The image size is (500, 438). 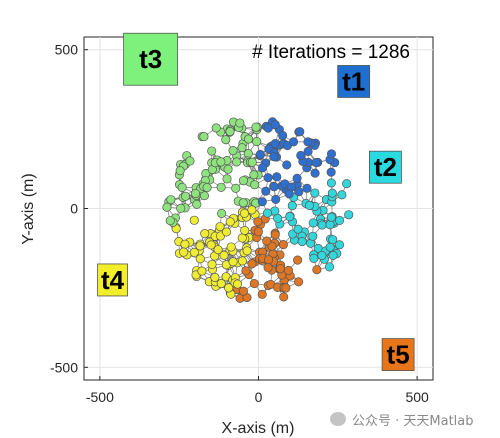 What do you see at coordinates (398, 354) in the screenshot?
I see `target-t5-box` at bounding box center [398, 354].